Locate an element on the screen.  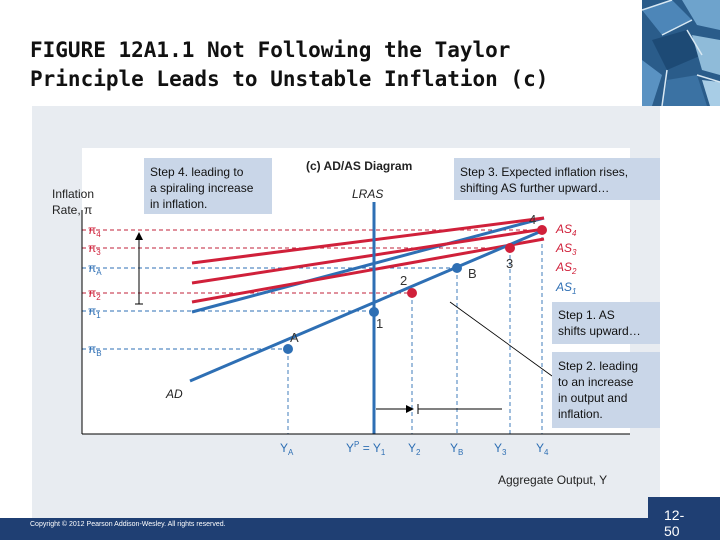
point-label-A: A is located at coordinates (294, 337).